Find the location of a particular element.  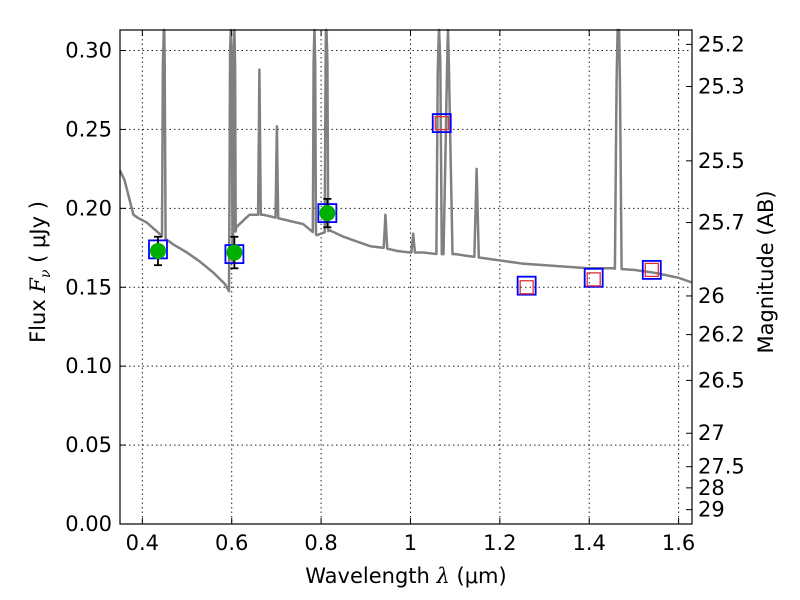

right-tick-label: 26.2 is located at coordinates (721, 335).